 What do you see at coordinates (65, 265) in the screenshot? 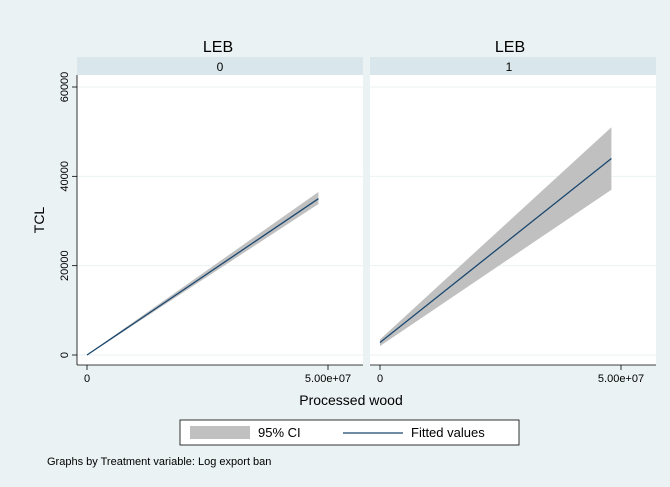
I see `y-tick-label: 20000` at bounding box center [65, 265].